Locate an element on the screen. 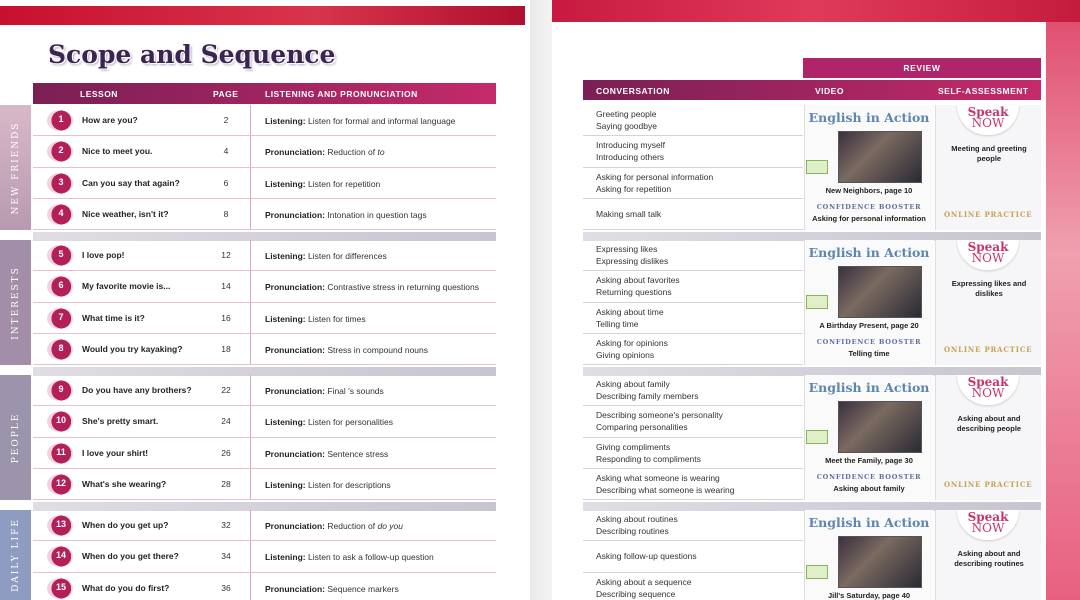  lesson-title: When do you get there? is located at coordinates (130, 556).